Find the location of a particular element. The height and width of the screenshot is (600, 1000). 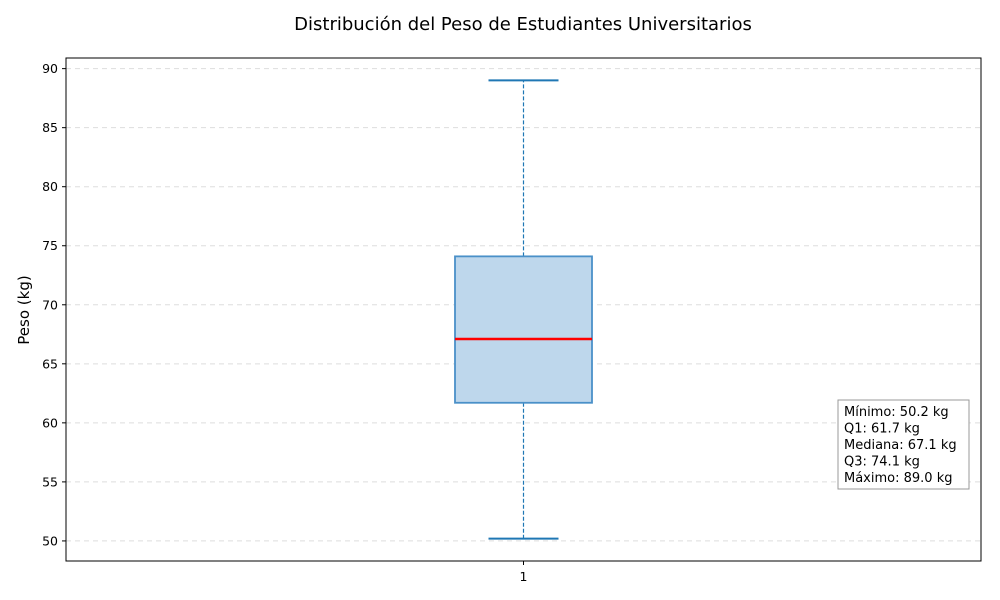

y-tick-label: 90 is located at coordinates (50, 68).